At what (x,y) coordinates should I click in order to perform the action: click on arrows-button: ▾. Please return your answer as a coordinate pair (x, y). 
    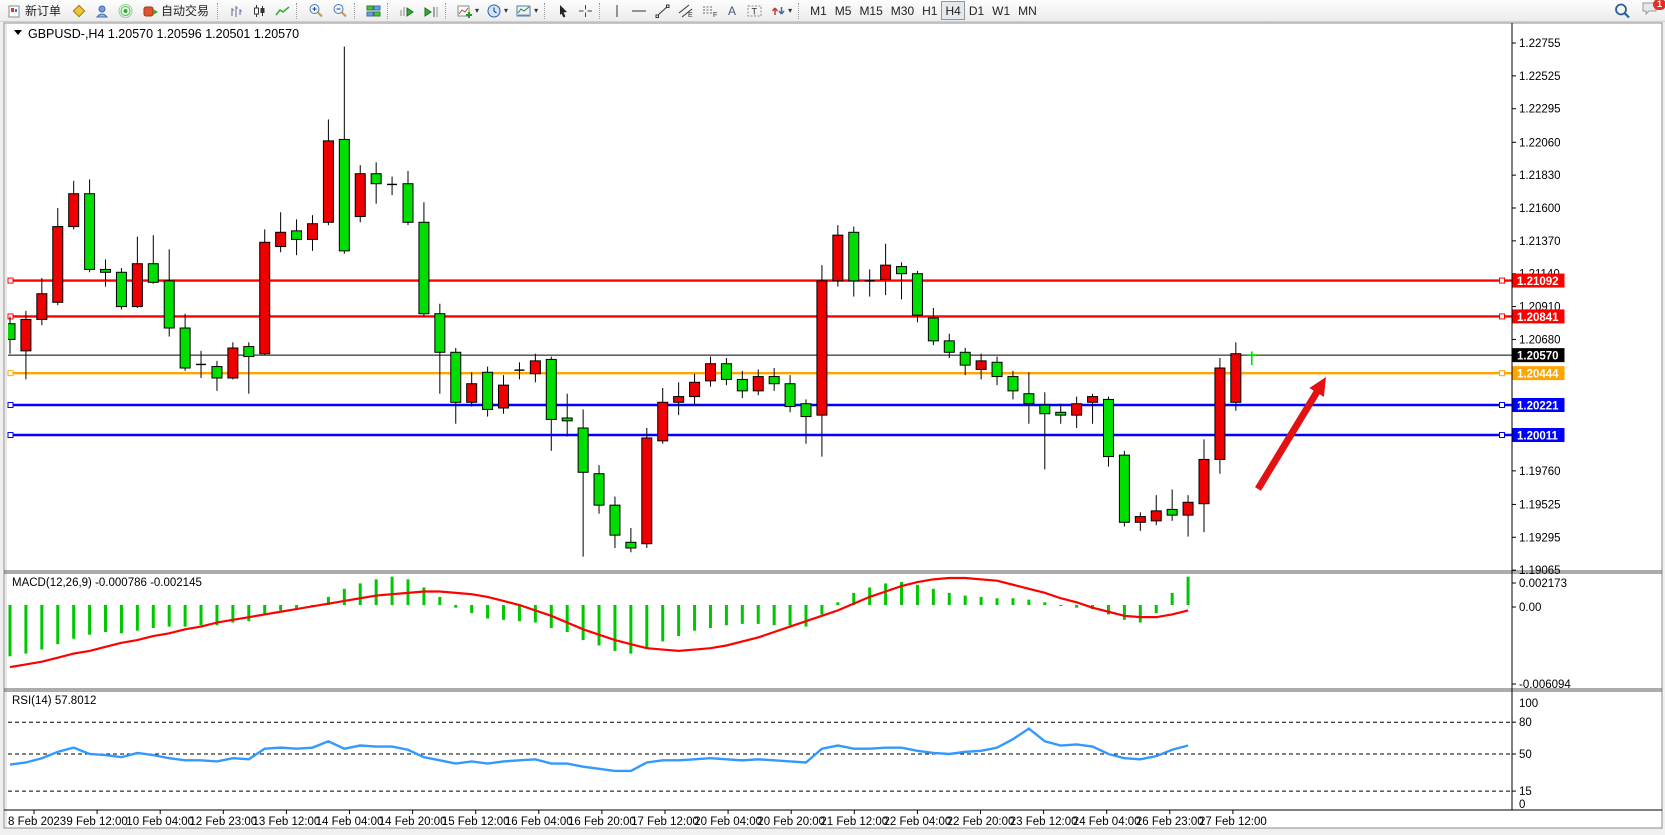
    Looking at the image, I should click on (781, 10).